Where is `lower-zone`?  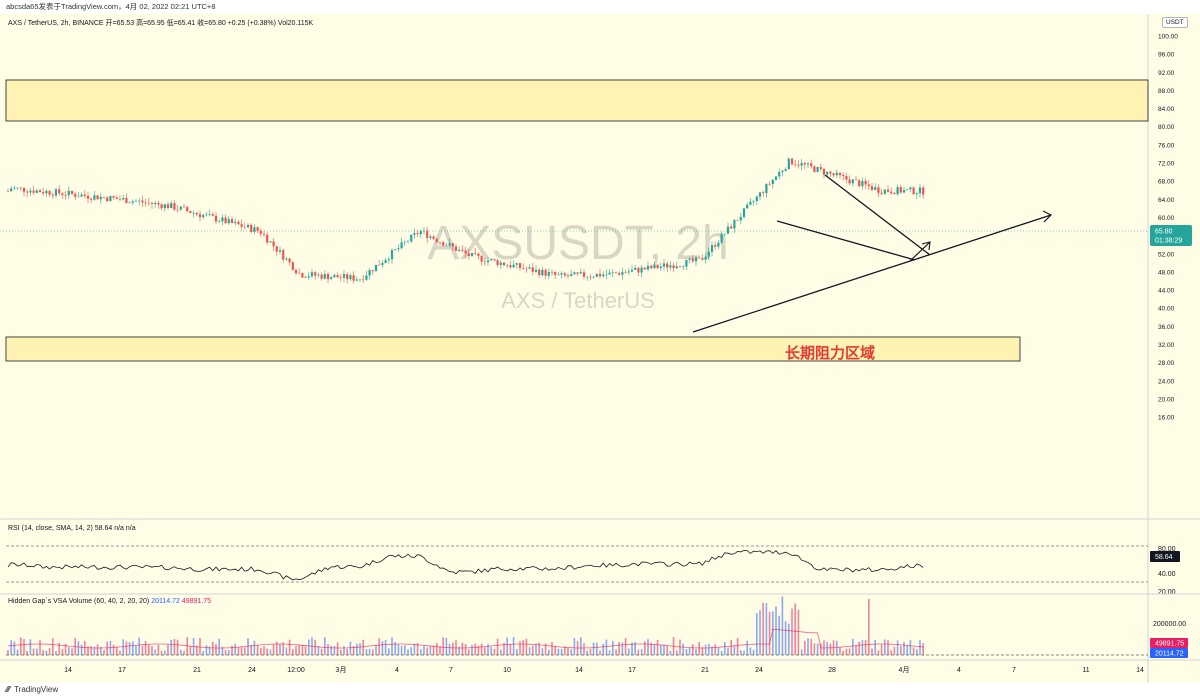
lower-zone is located at coordinates (513, 349).